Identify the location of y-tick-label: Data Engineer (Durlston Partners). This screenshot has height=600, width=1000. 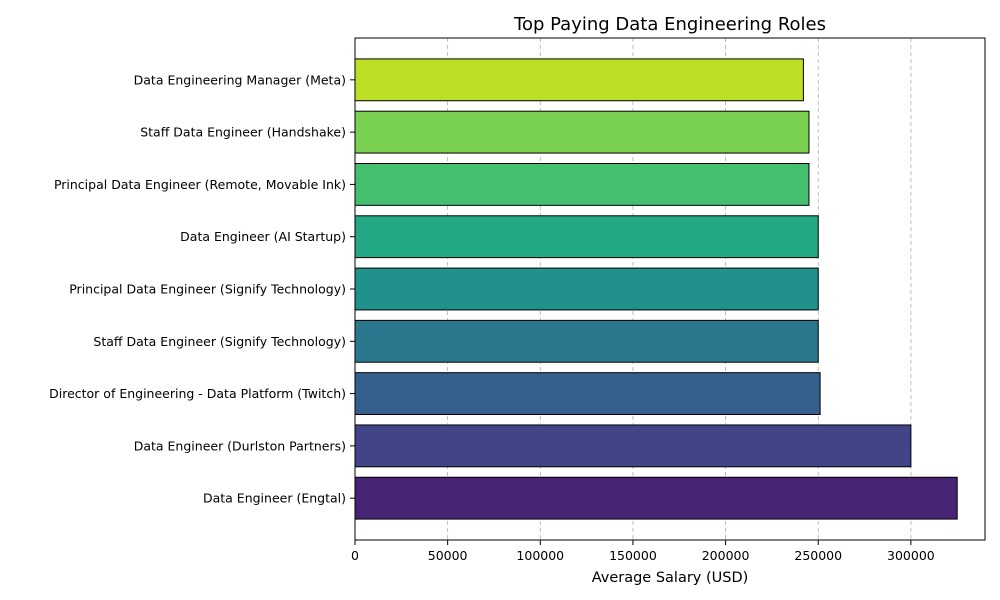
(240, 445).